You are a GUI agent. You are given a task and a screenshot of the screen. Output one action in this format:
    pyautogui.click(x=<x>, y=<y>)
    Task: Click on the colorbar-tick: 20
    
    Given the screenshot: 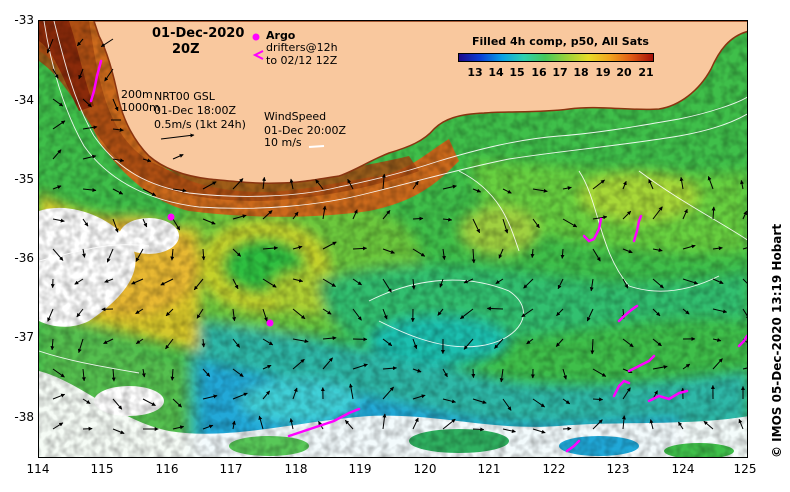 What is the action you would take?
    pyautogui.click(x=624, y=72)
    